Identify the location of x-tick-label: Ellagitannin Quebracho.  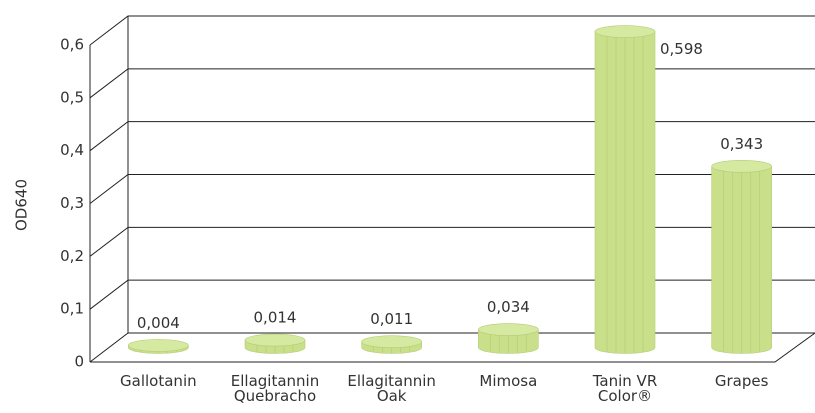
(275, 388).